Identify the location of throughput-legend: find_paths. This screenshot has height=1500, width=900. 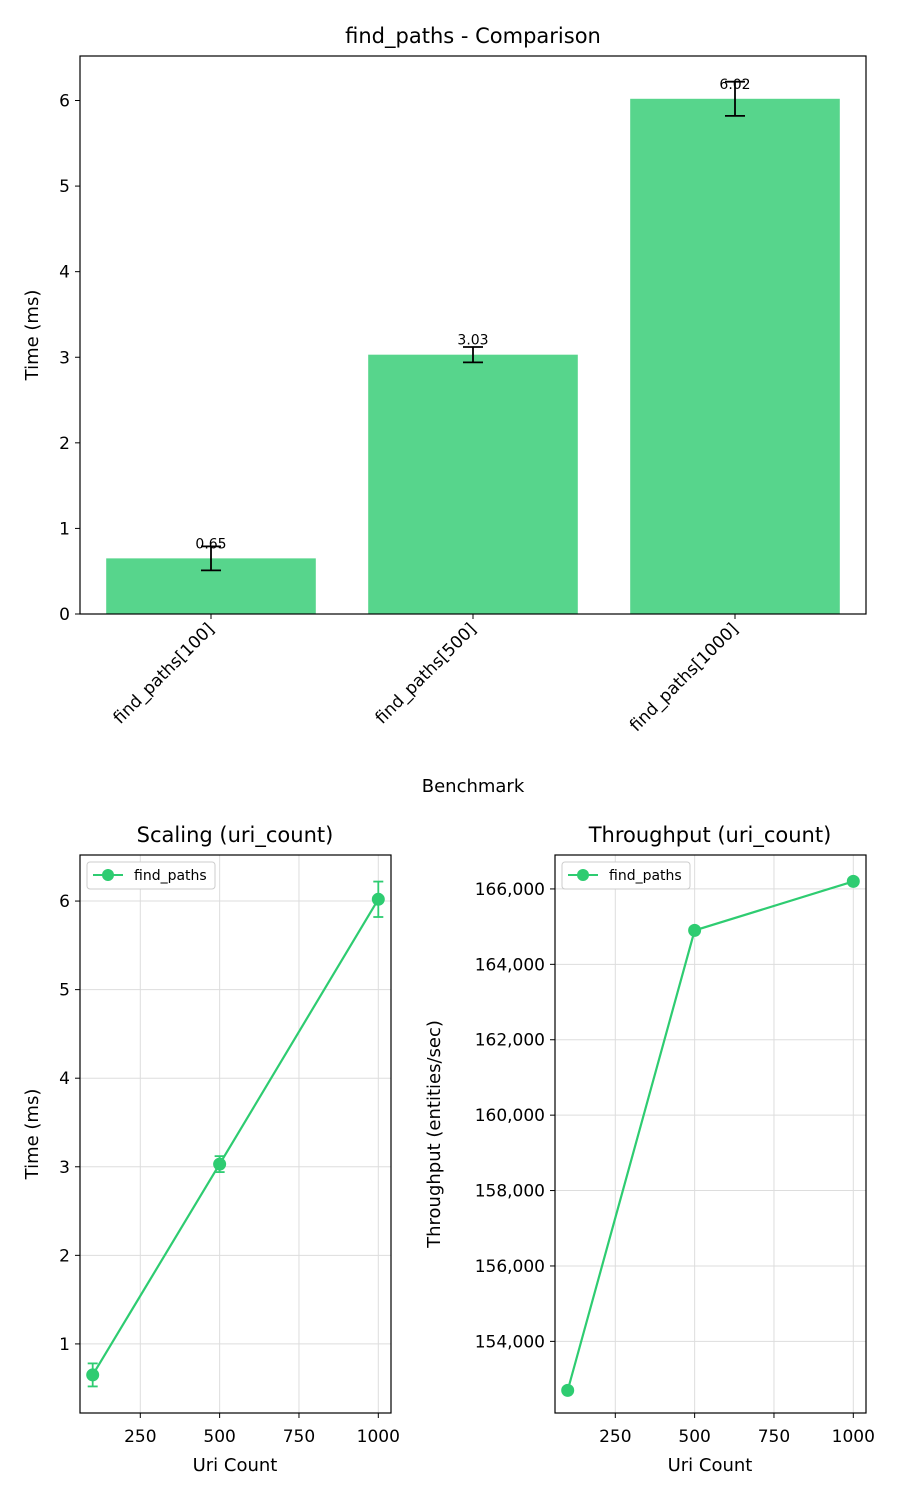
(626, 875).